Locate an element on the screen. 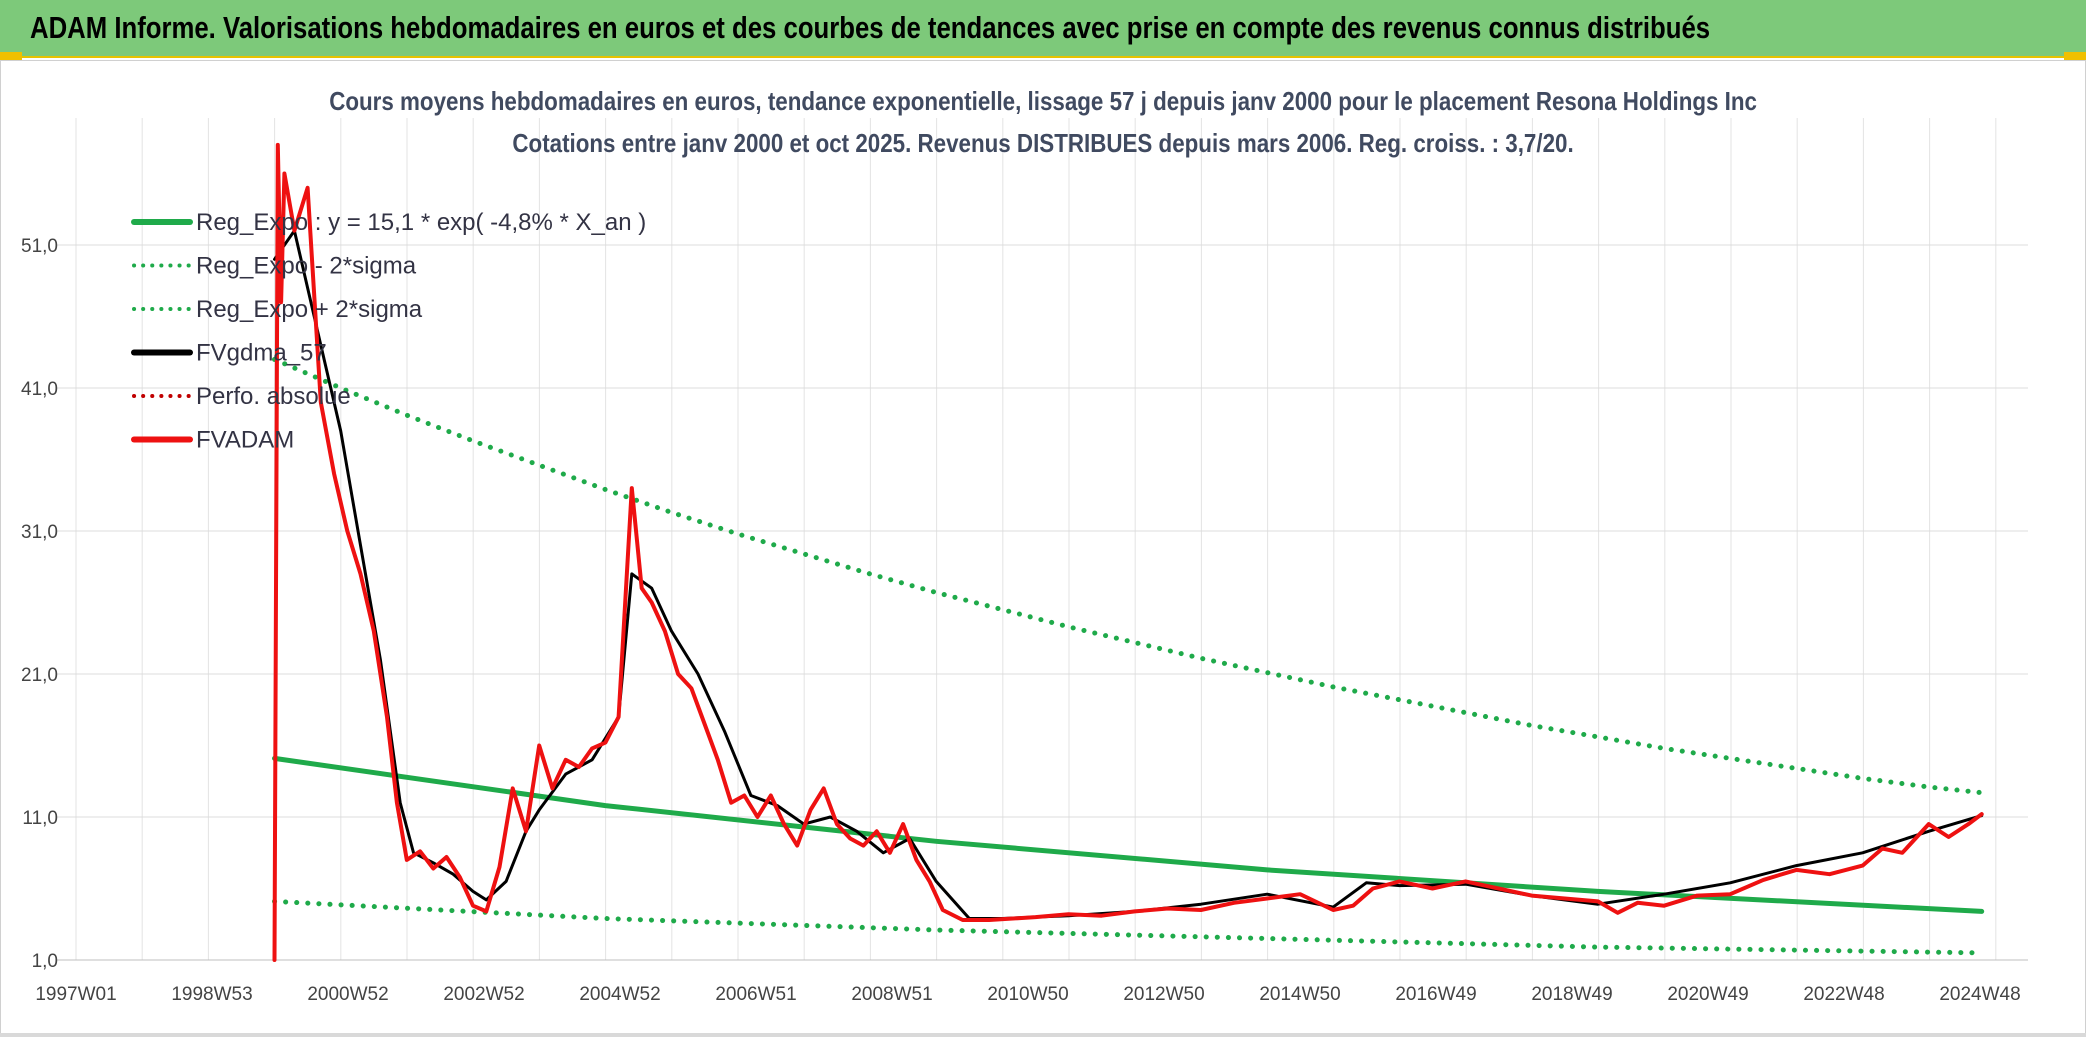 The image size is (2086, 1037). x-tick-label: 2004W52 is located at coordinates (619, 994).